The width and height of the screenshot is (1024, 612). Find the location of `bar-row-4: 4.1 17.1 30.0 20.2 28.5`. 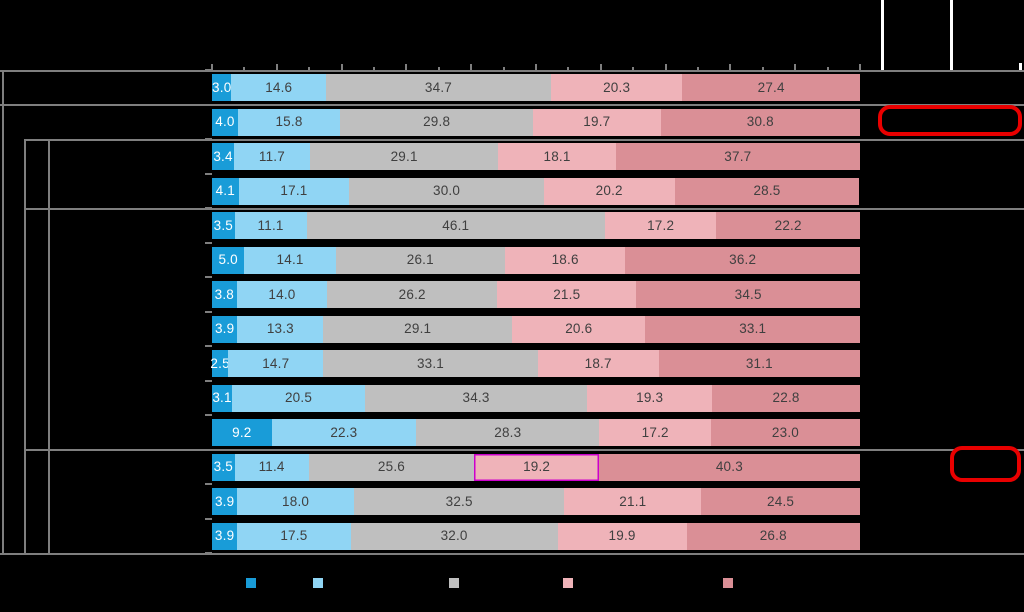

bar-row-4: 4.1 17.1 30.0 20.2 28.5 is located at coordinates (536, 191).